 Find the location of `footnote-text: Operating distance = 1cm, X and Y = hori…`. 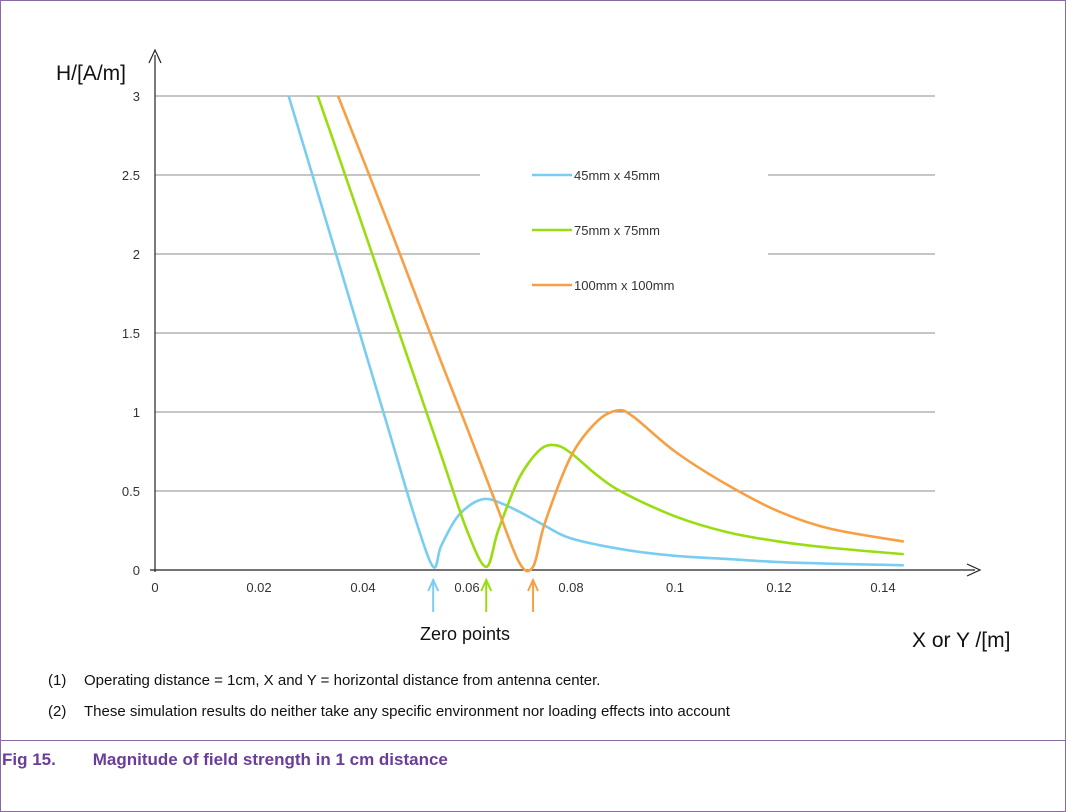

footnote-text: Operating distance = 1cm, X and Y = hori… is located at coordinates (342, 680).